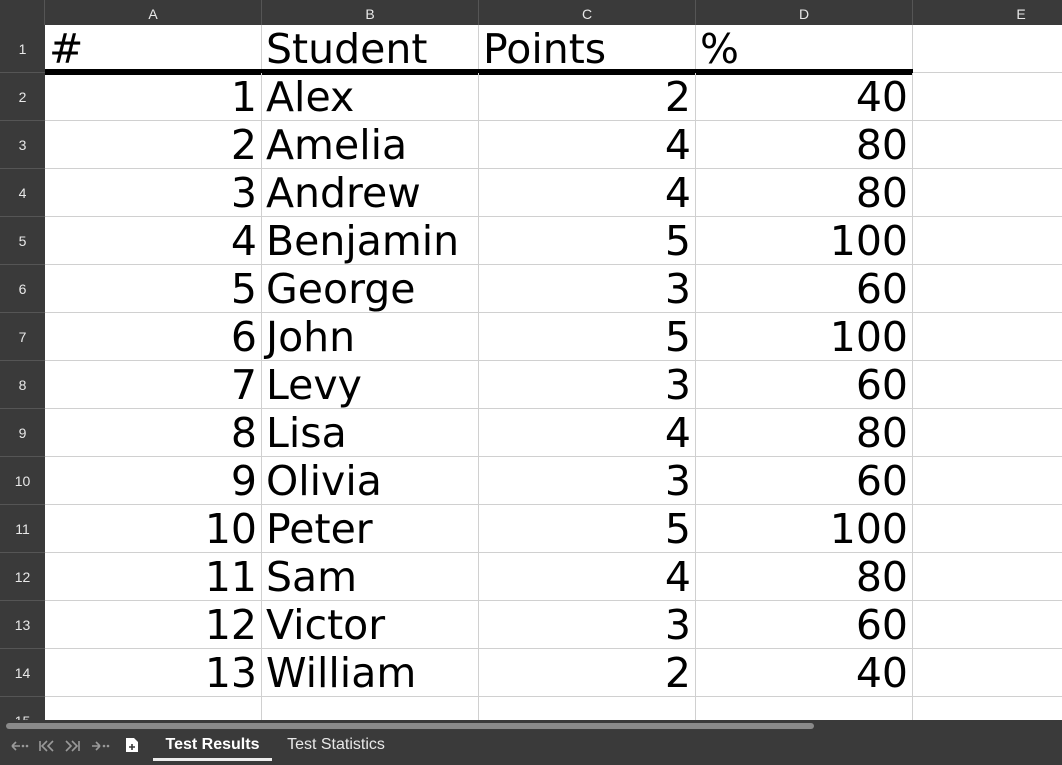 This screenshot has height=765, width=1062. Describe the element at coordinates (370, 577) in the screenshot. I see `cell-student: Sam` at that location.